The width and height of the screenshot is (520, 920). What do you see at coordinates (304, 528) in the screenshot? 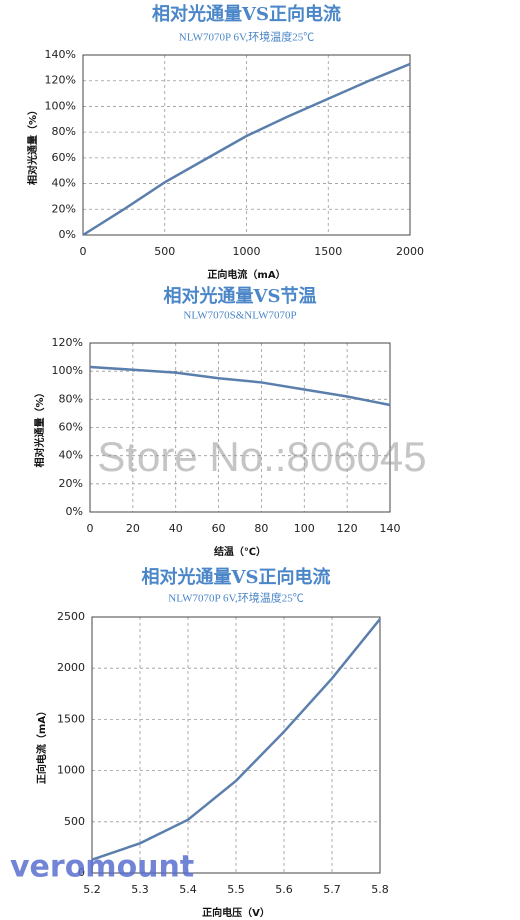
I see `x-tick-label: 100` at bounding box center [304, 528].